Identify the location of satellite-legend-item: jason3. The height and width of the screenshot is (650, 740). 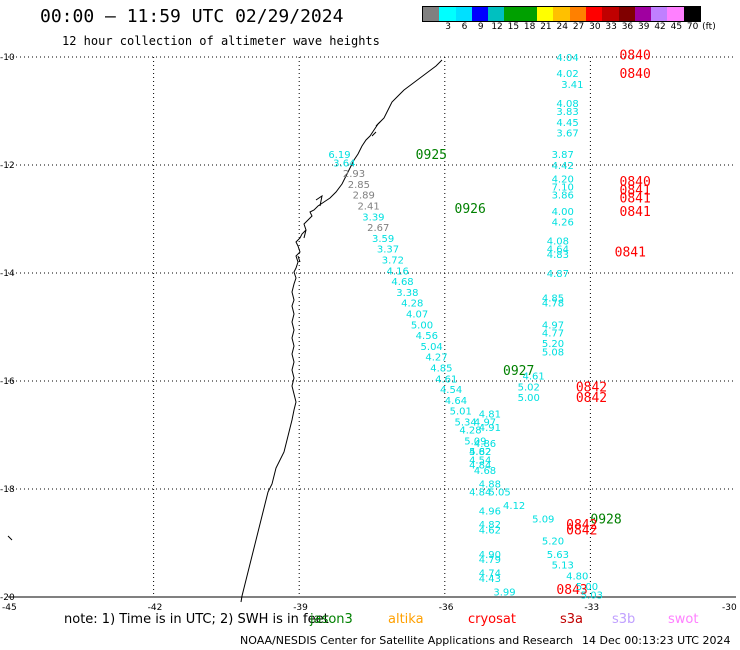
(331, 619).